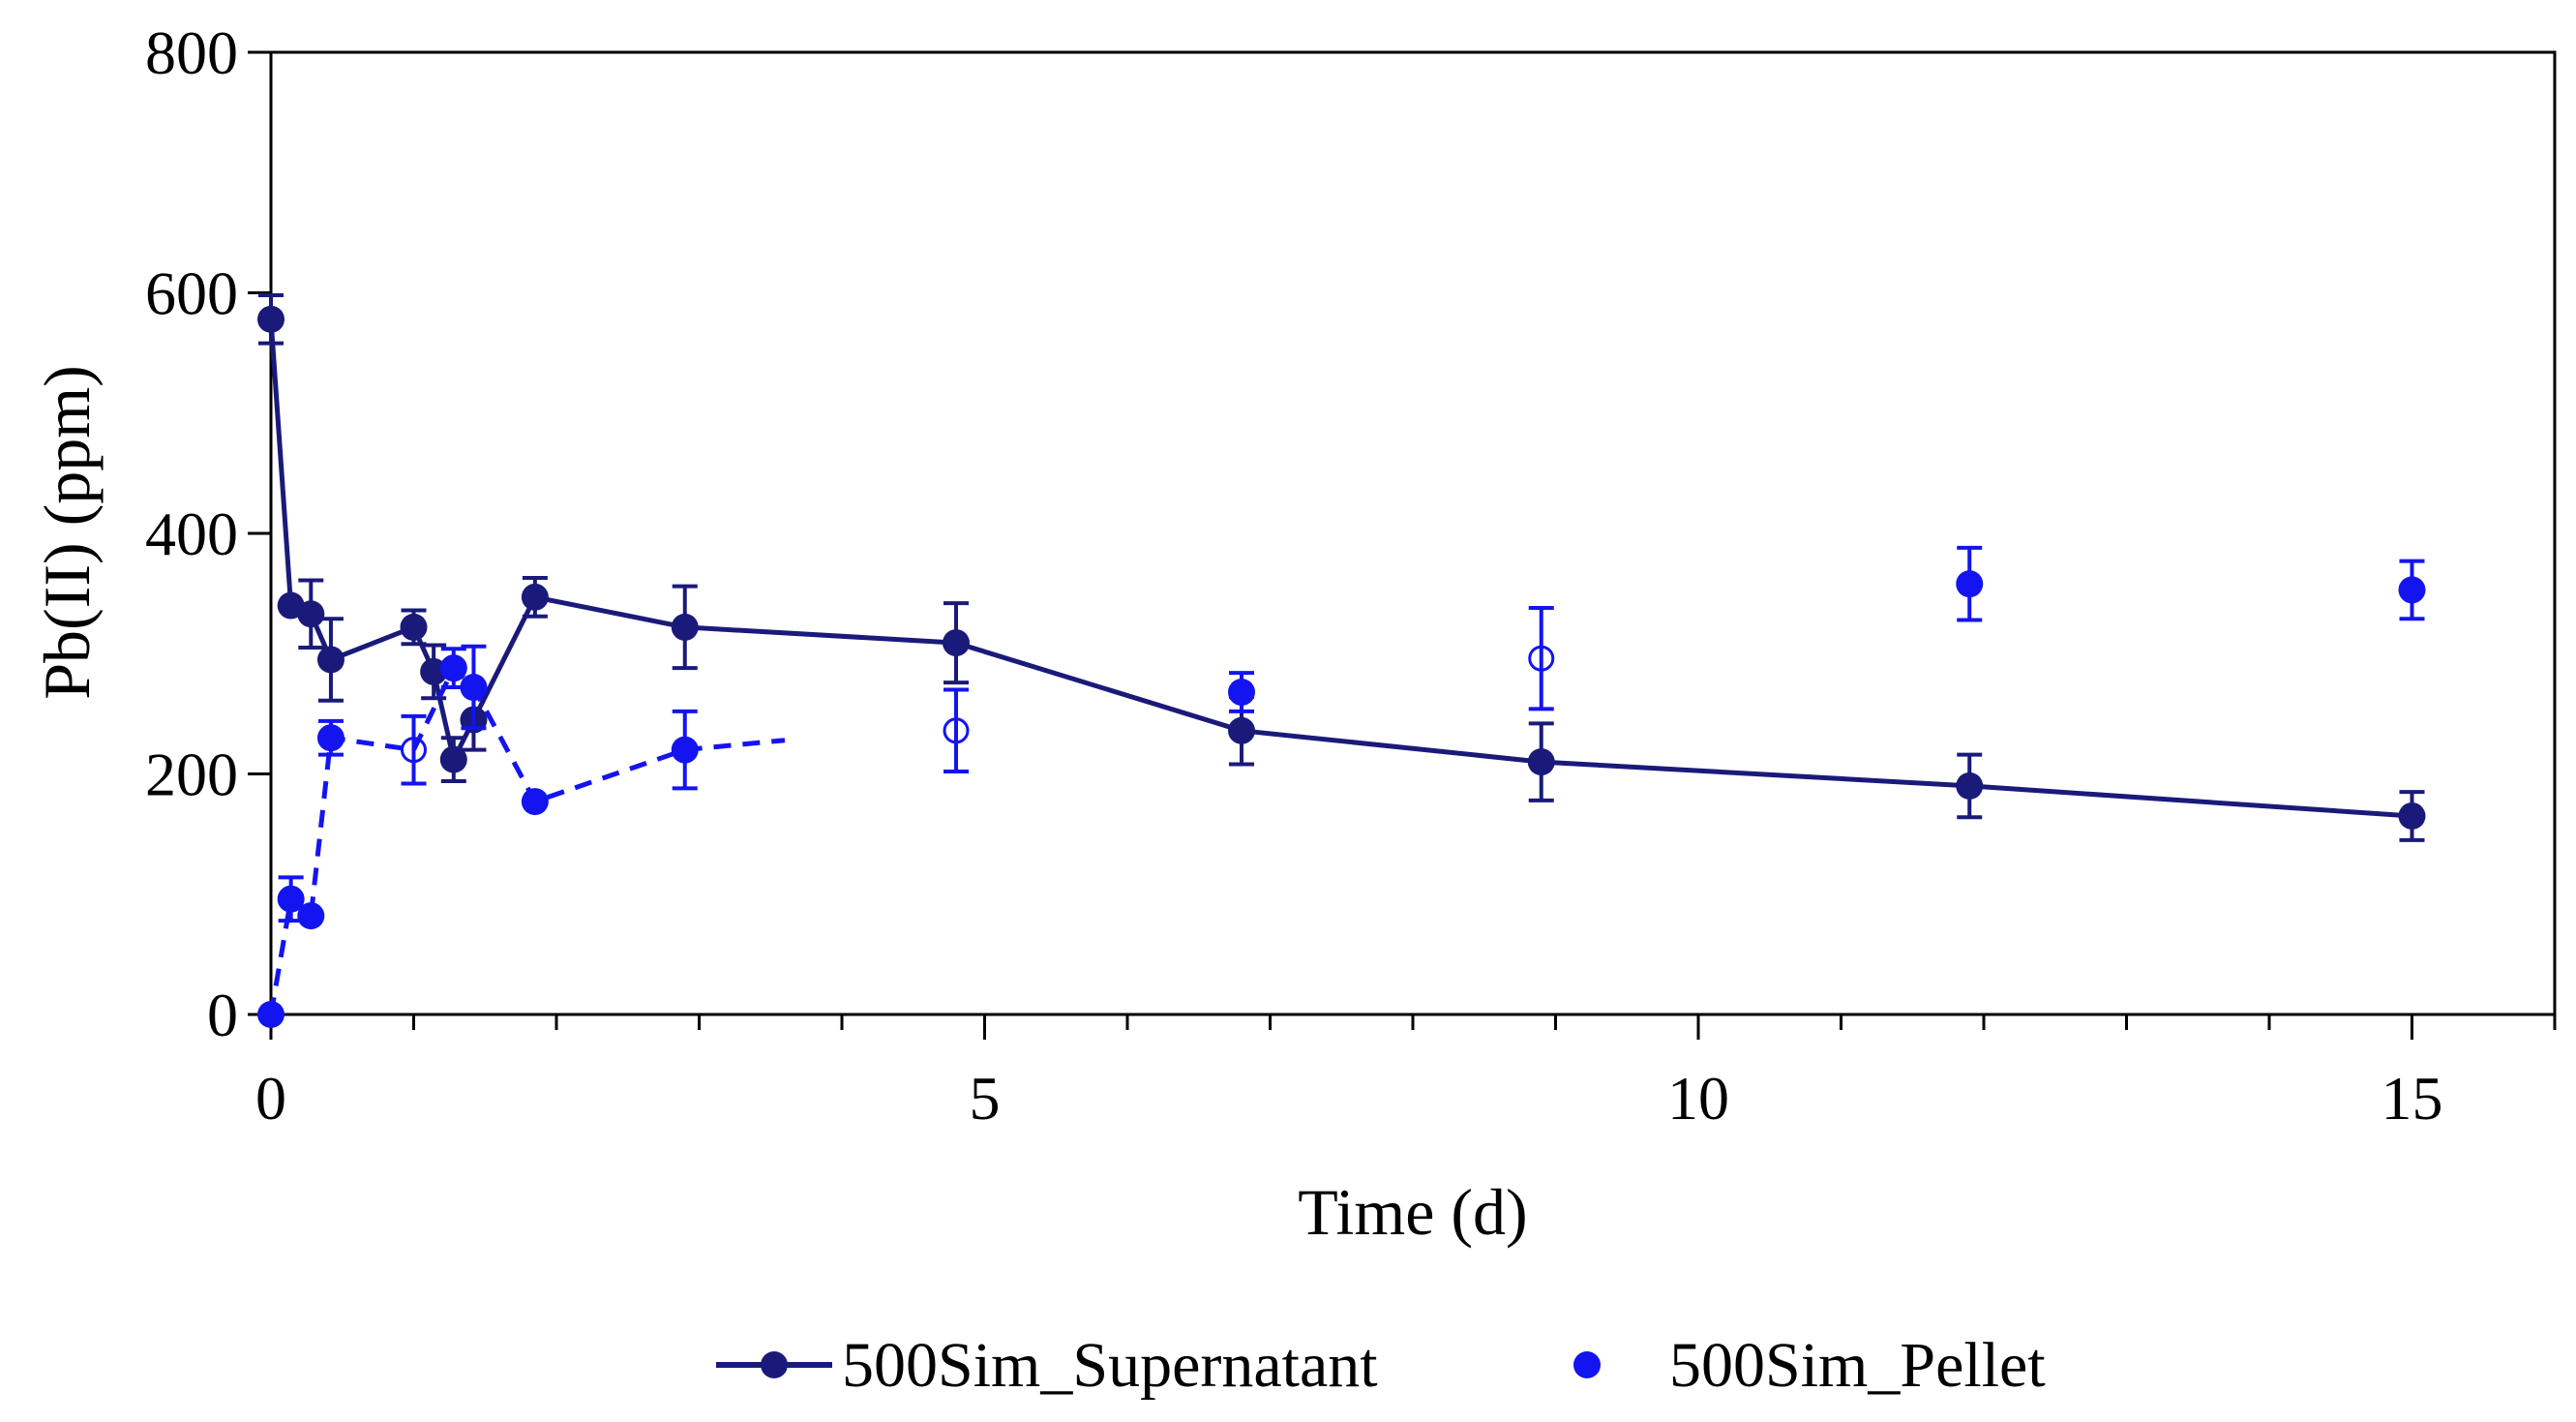 The image size is (2576, 1422). What do you see at coordinates (1381, 1365) in the screenshot?
I see `legend: 500Sim_Supernatant 500Sim_Pellet` at bounding box center [1381, 1365].